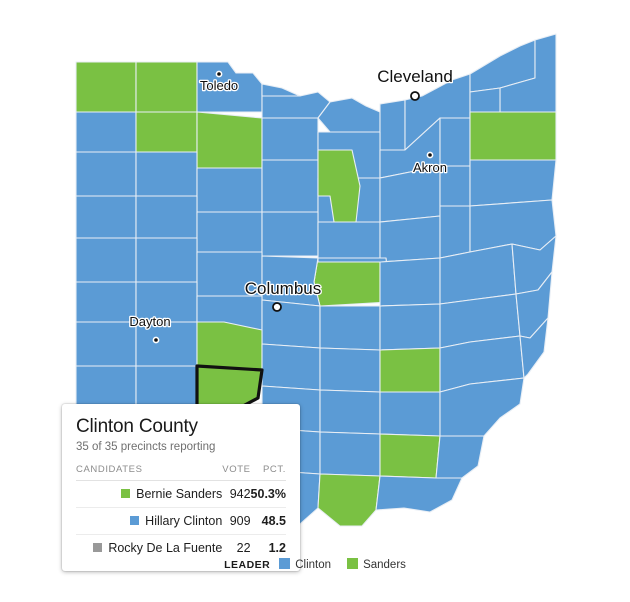 Image resolution: width=630 pixels, height=602 pixels. What do you see at coordinates (236, 494) in the screenshot?
I see `candidate-vote-cell: 942` at bounding box center [236, 494].